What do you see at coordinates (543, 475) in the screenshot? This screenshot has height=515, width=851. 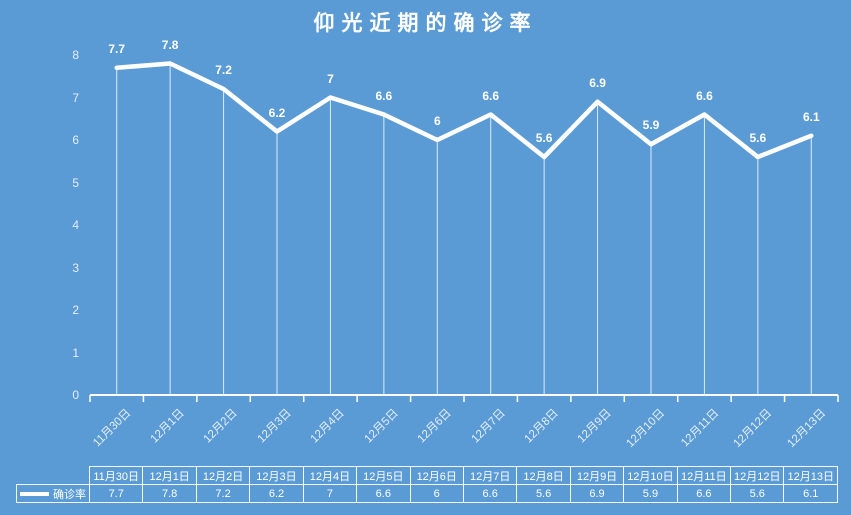 I see `table-header-cell: 12月8日` at bounding box center [543, 475].